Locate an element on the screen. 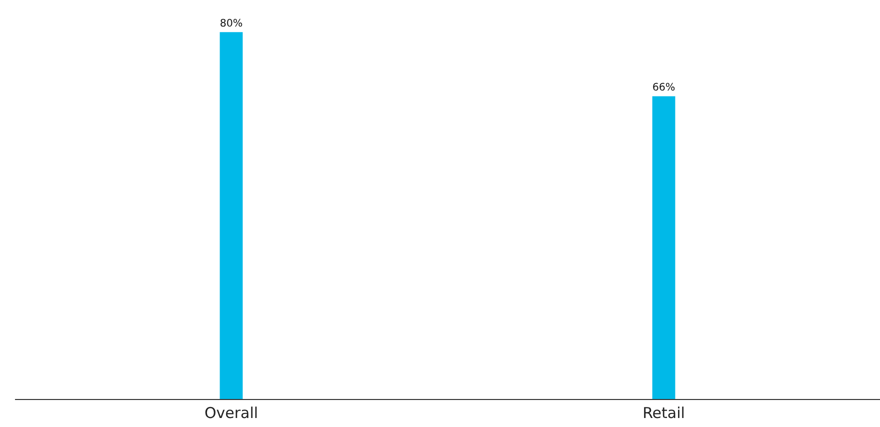 The width and height of the screenshot is (880, 427). x-tick-label: Retail is located at coordinates (663, 413).